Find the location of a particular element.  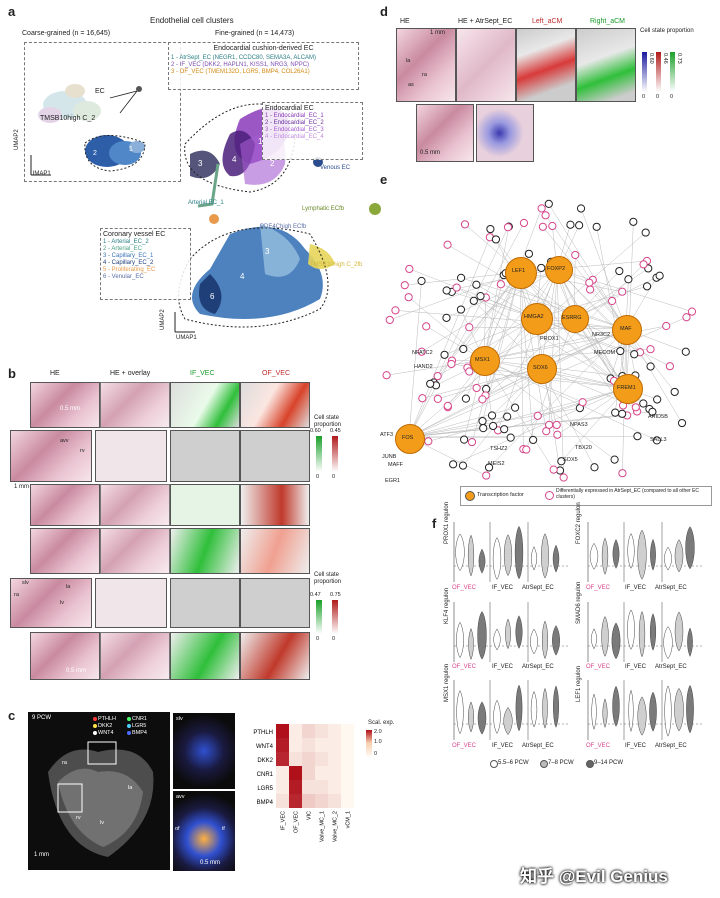

endocardial-item-1: 1 - Endocardial_EC_1 is located at coordinates (294, 116).